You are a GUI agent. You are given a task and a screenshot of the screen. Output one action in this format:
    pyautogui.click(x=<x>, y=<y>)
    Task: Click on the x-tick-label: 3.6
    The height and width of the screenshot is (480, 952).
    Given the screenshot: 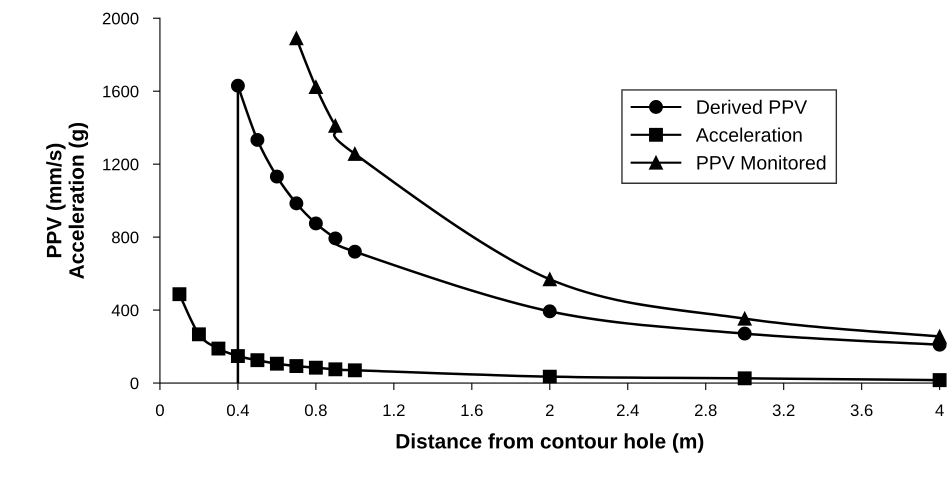 What is the action you would take?
    pyautogui.click(x=861, y=410)
    